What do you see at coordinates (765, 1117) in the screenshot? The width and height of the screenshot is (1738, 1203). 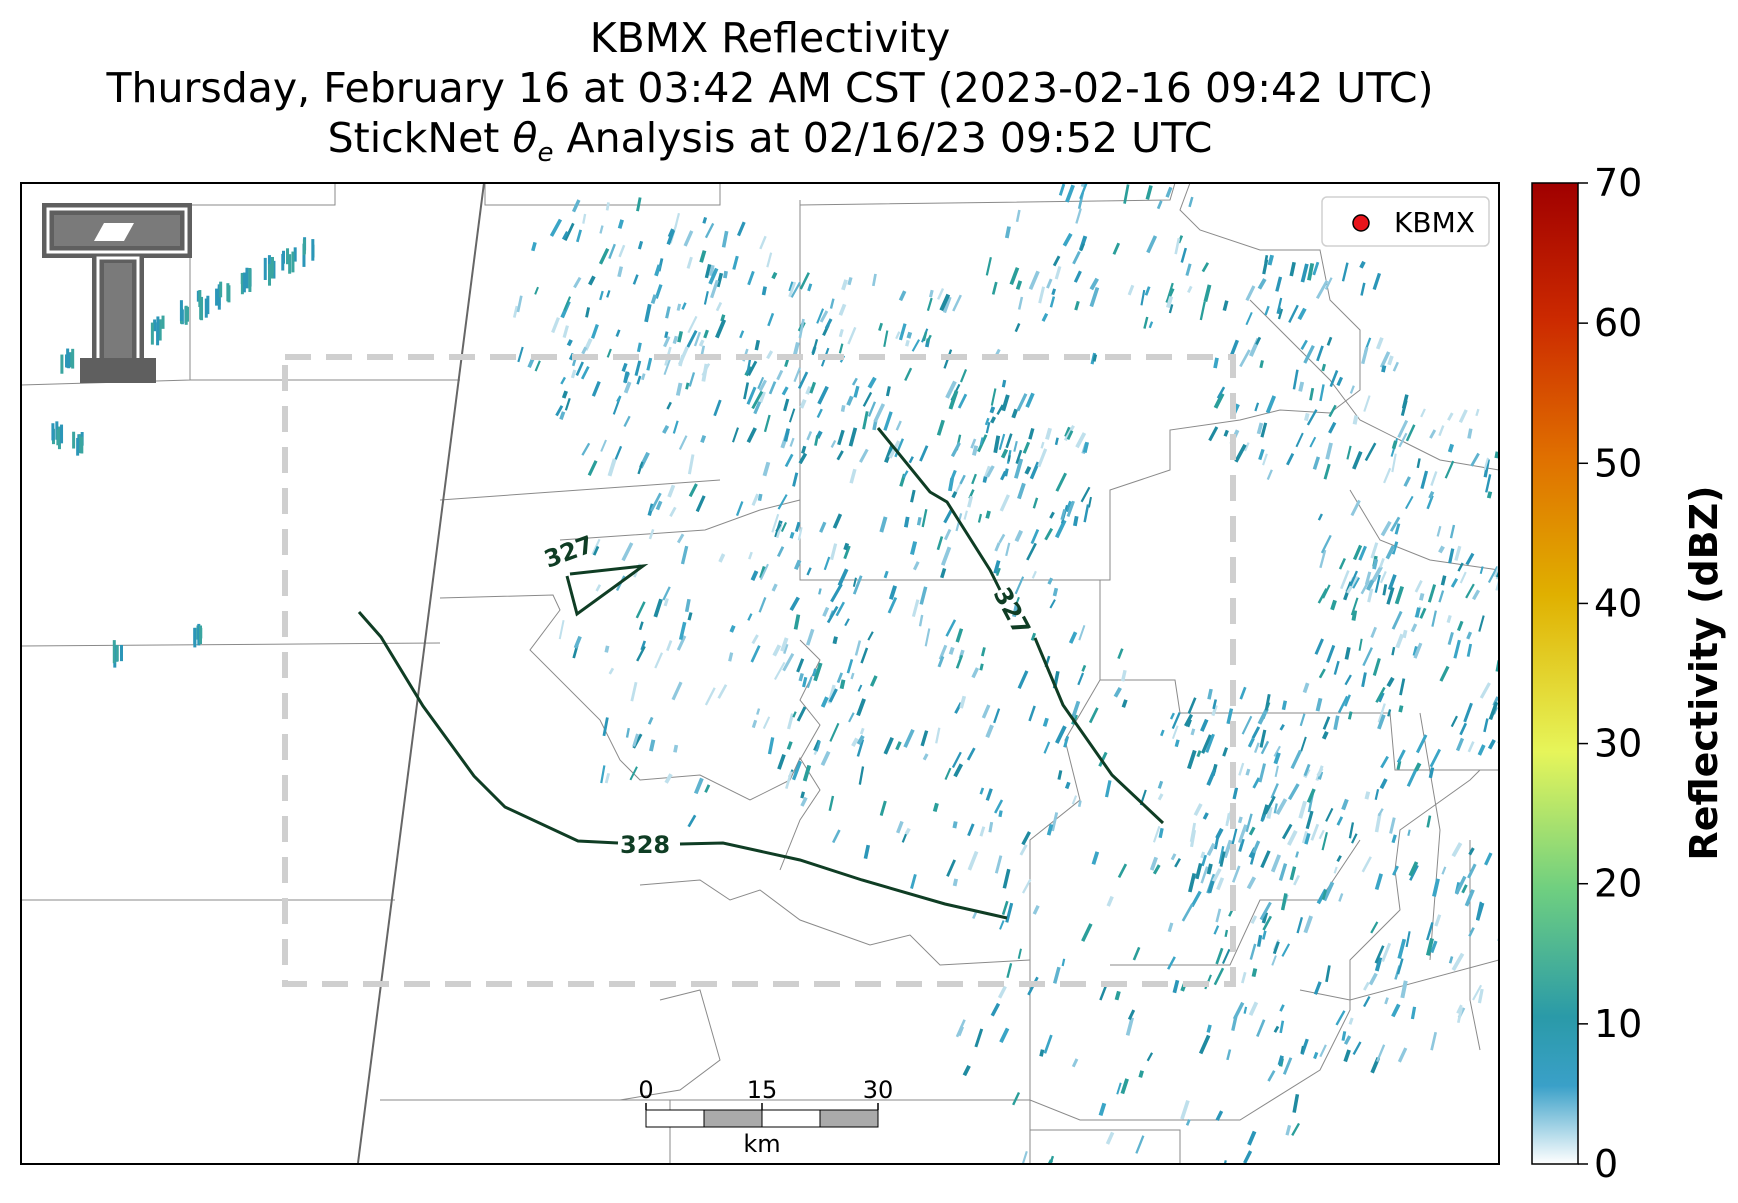 I see `scale-bar: 0 15 30 km` at bounding box center [765, 1117].